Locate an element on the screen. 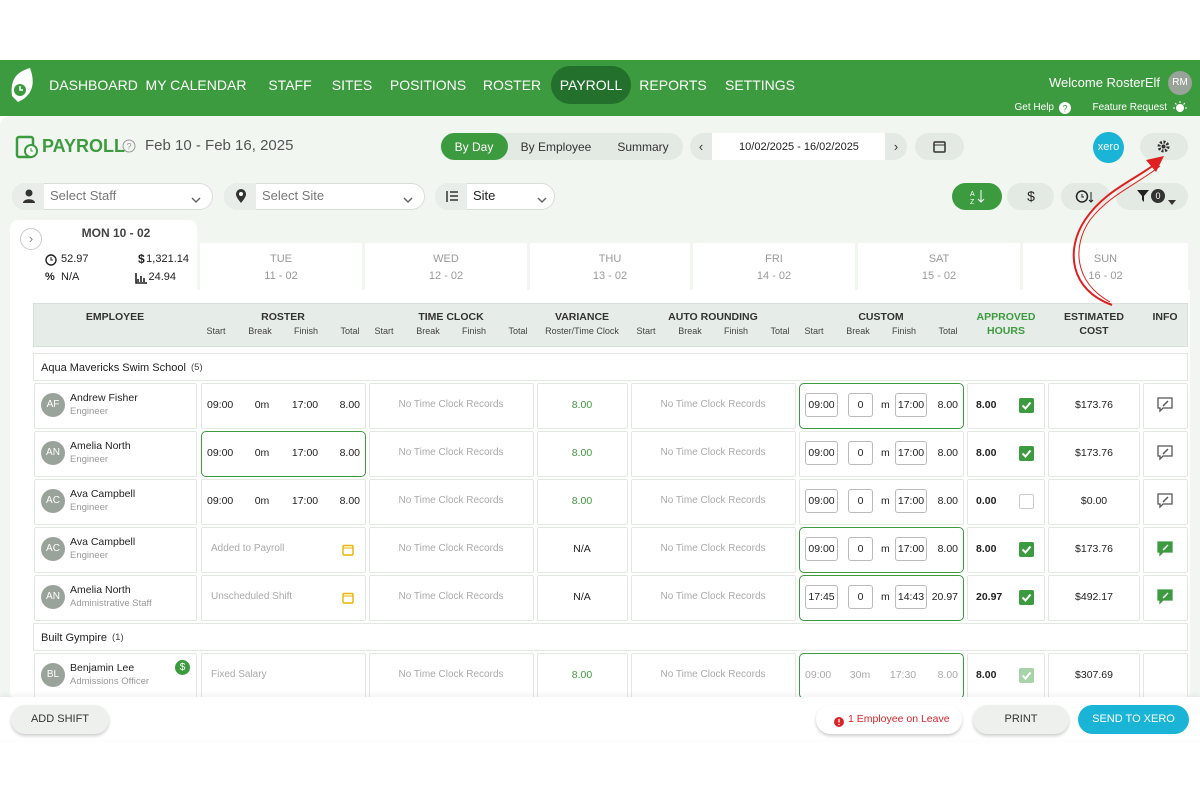 This screenshot has width=1200, height=800. col-head: COST is located at coordinates (1094, 331).